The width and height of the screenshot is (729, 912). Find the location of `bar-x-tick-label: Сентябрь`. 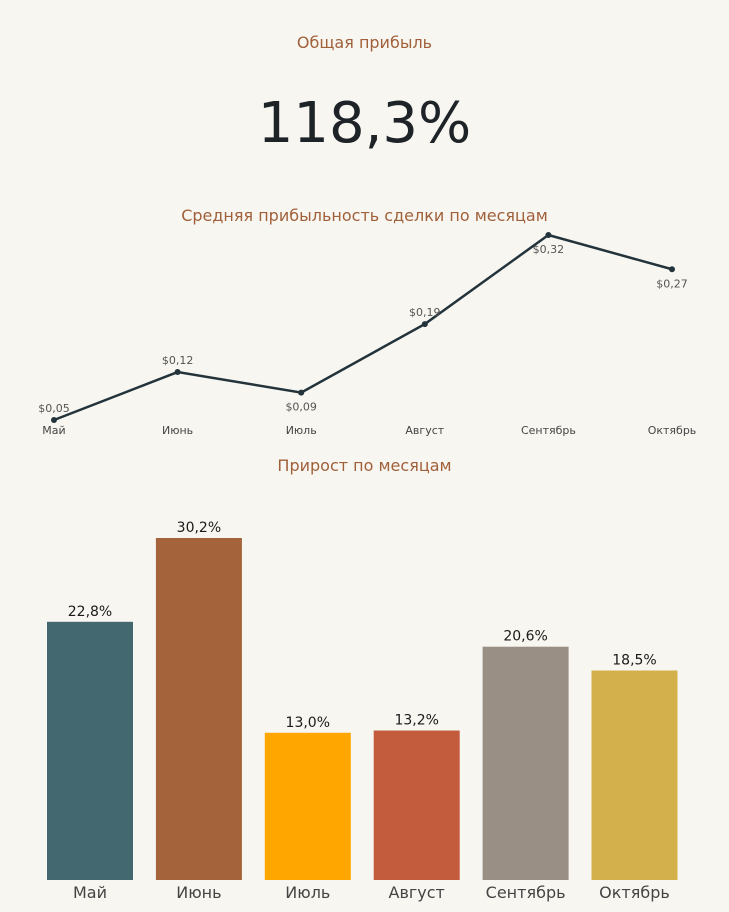

bar-x-tick-label: Сентябрь is located at coordinates (526, 892).